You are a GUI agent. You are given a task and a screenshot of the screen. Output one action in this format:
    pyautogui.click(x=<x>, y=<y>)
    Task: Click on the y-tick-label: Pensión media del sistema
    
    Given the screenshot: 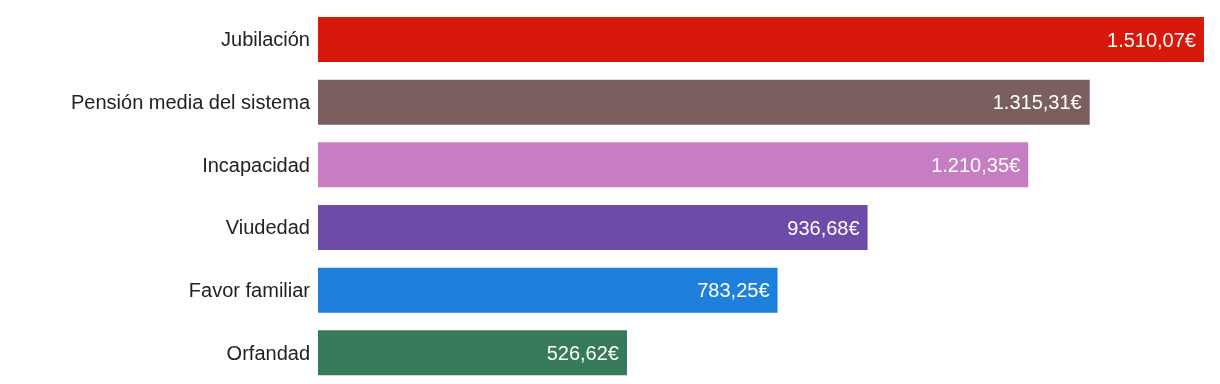 What is the action you would take?
    pyautogui.click(x=190, y=102)
    